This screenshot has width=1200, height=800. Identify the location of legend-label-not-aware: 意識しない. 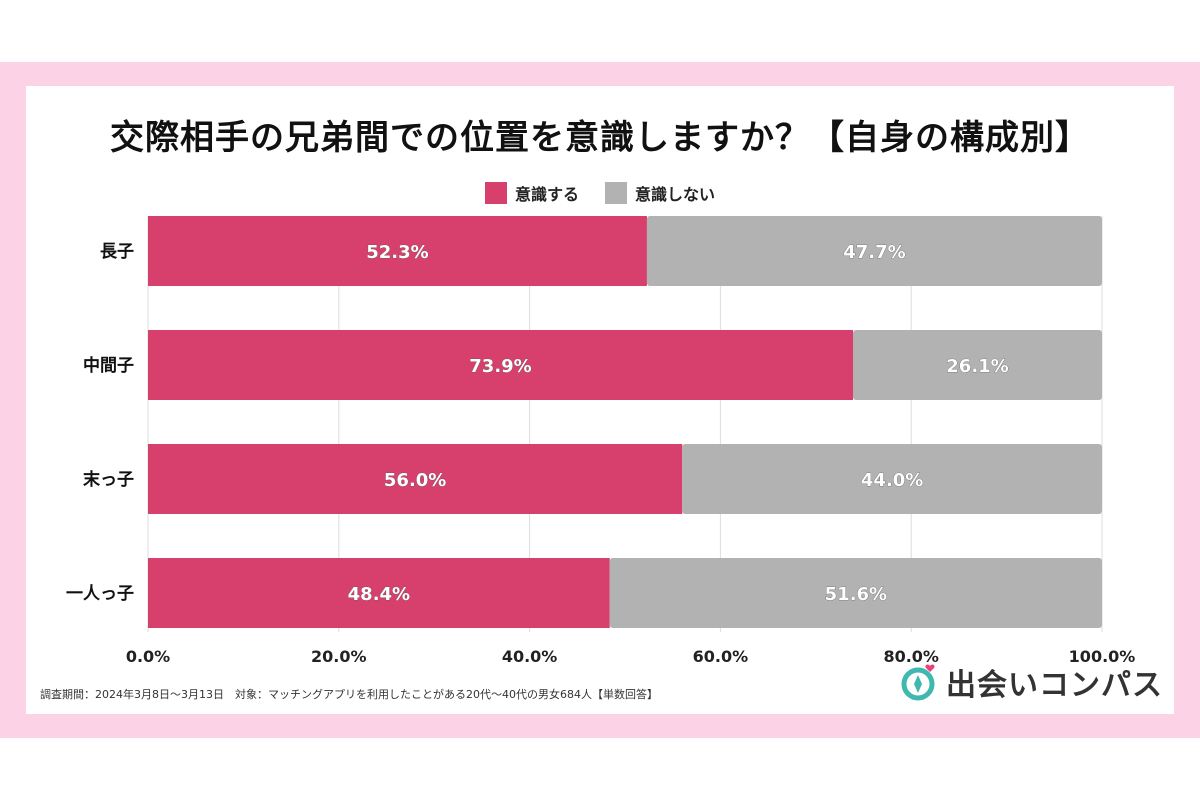
(675, 194).